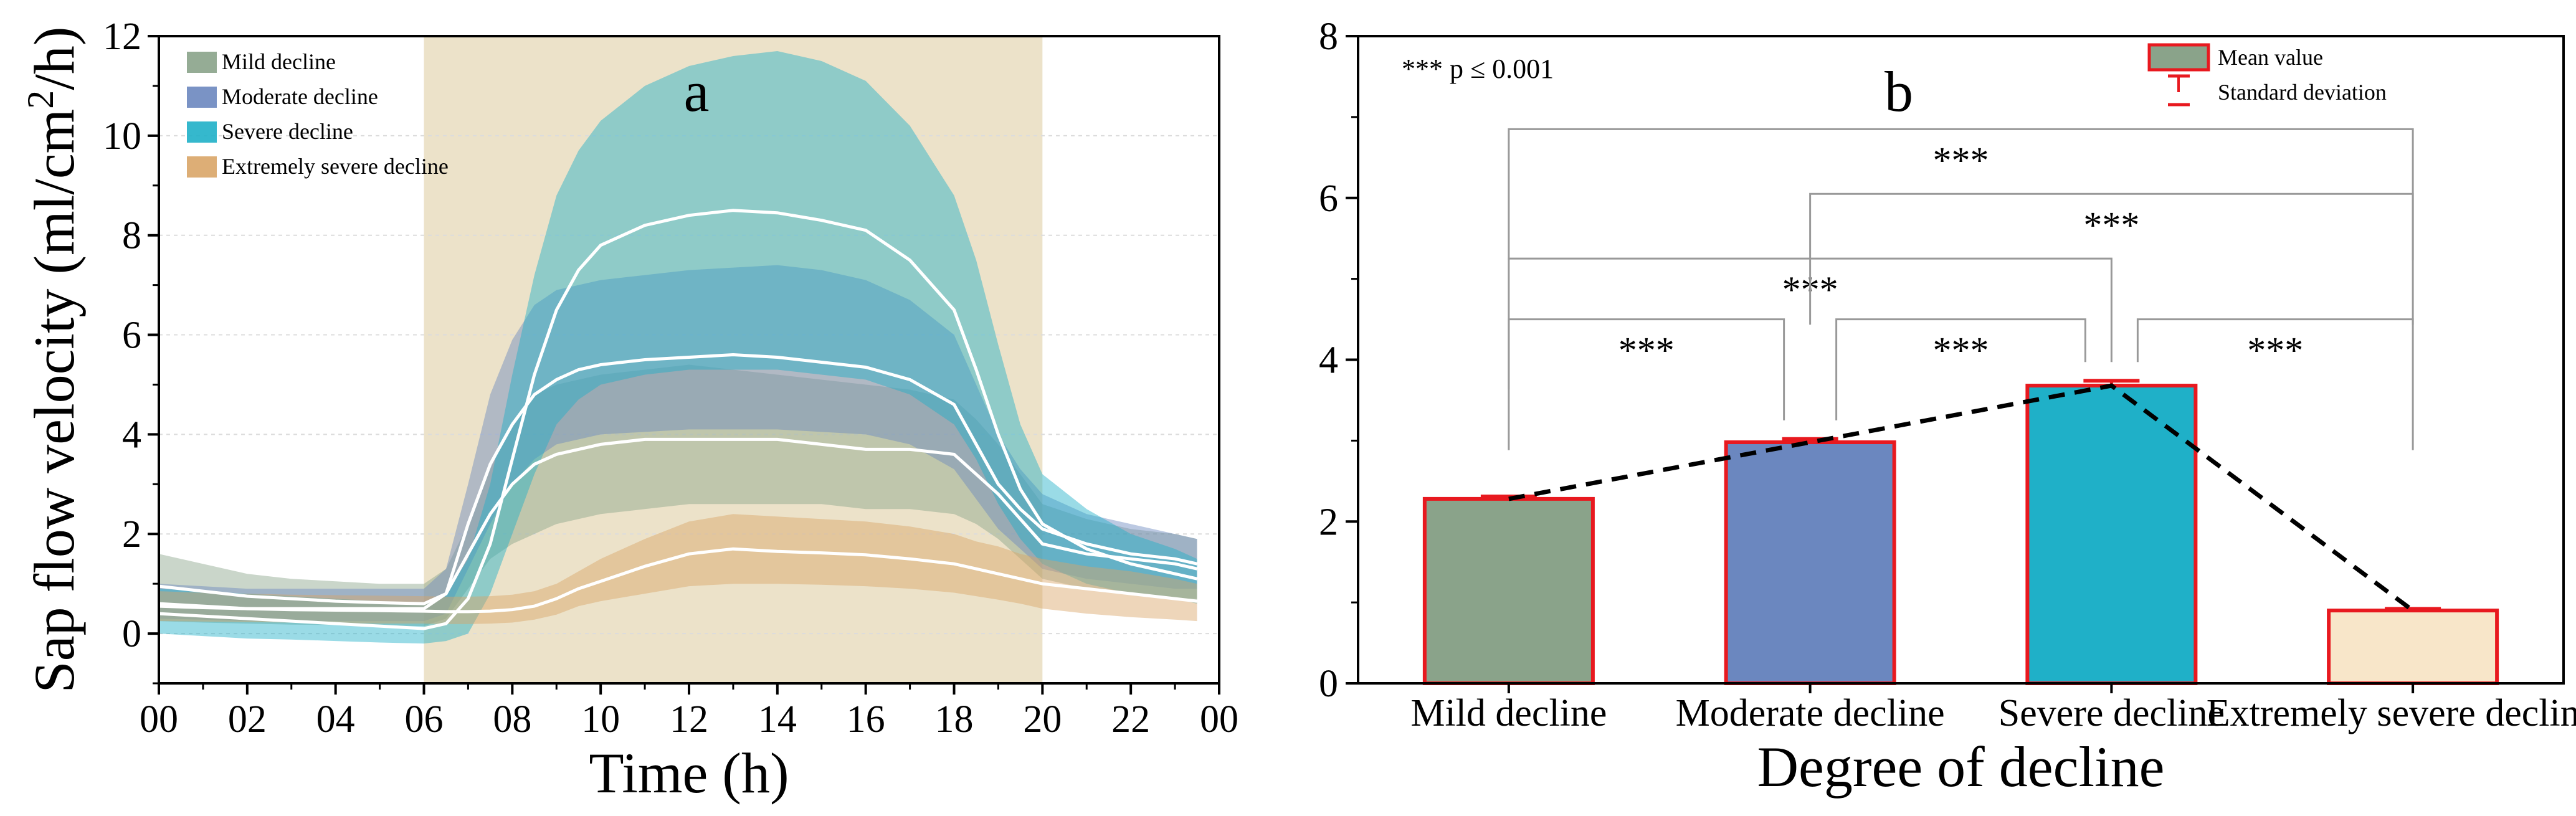  I want to click on x-tick-label: 10, so click(600, 720).